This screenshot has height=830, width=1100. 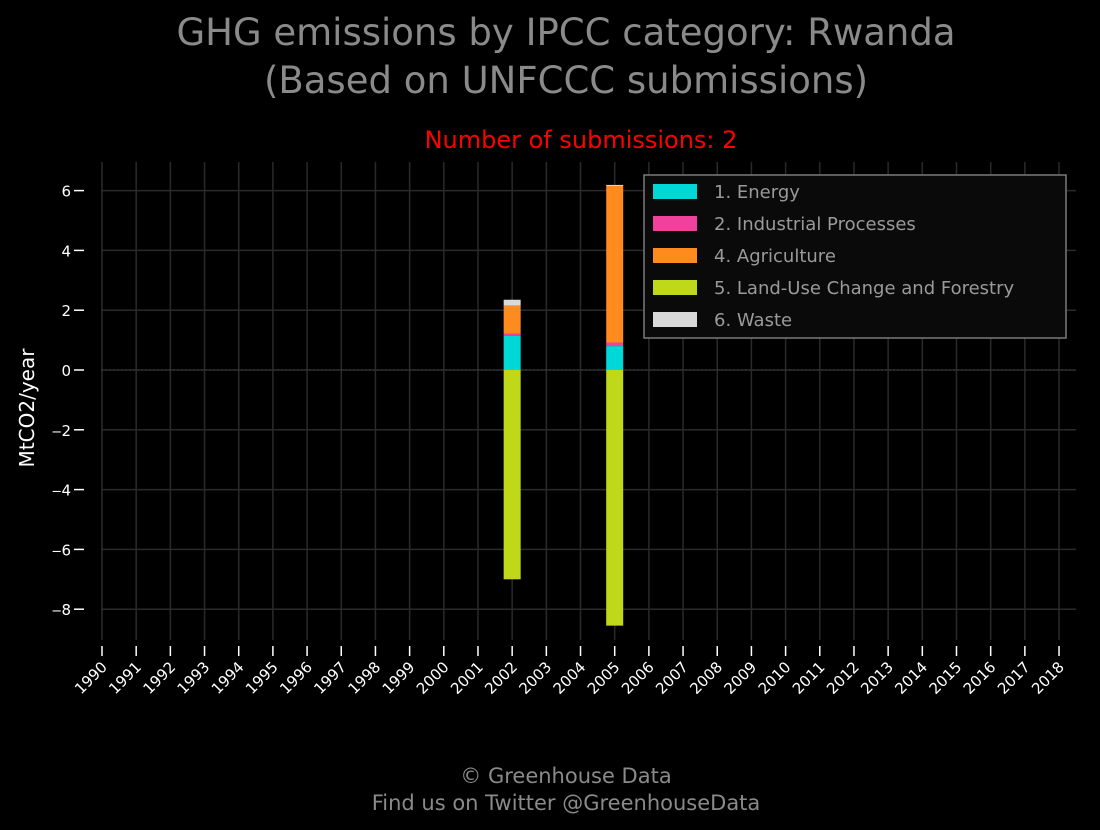 What do you see at coordinates (604, 678) in the screenshot?
I see `x-tick-label: 2005` at bounding box center [604, 678].